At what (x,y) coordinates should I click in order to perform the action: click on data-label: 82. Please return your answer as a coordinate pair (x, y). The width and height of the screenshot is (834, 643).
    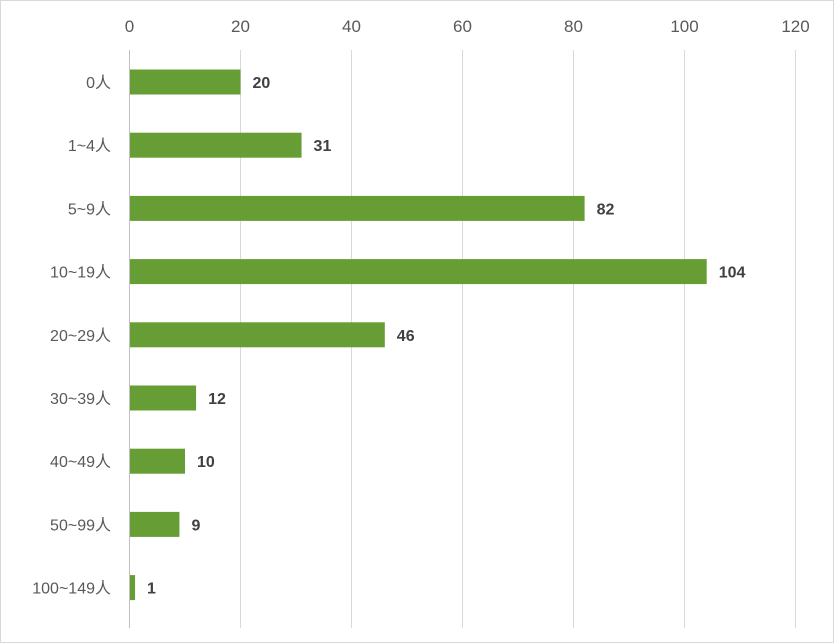
    Looking at the image, I should click on (606, 209).